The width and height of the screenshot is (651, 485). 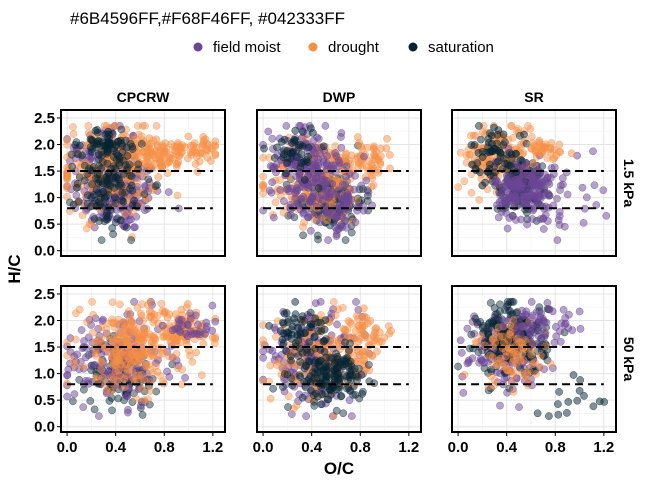 What do you see at coordinates (343, 47) in the screenshot?
I see `legend: field moist drought saturation` at bounding box center [343, 47].